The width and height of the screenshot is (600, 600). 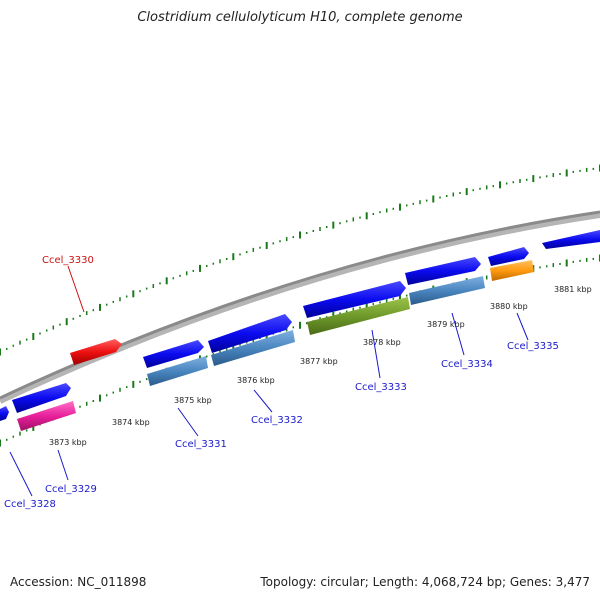 I want to click on gene-arrow-ccel-3331-top, so click(x=173, y=354).